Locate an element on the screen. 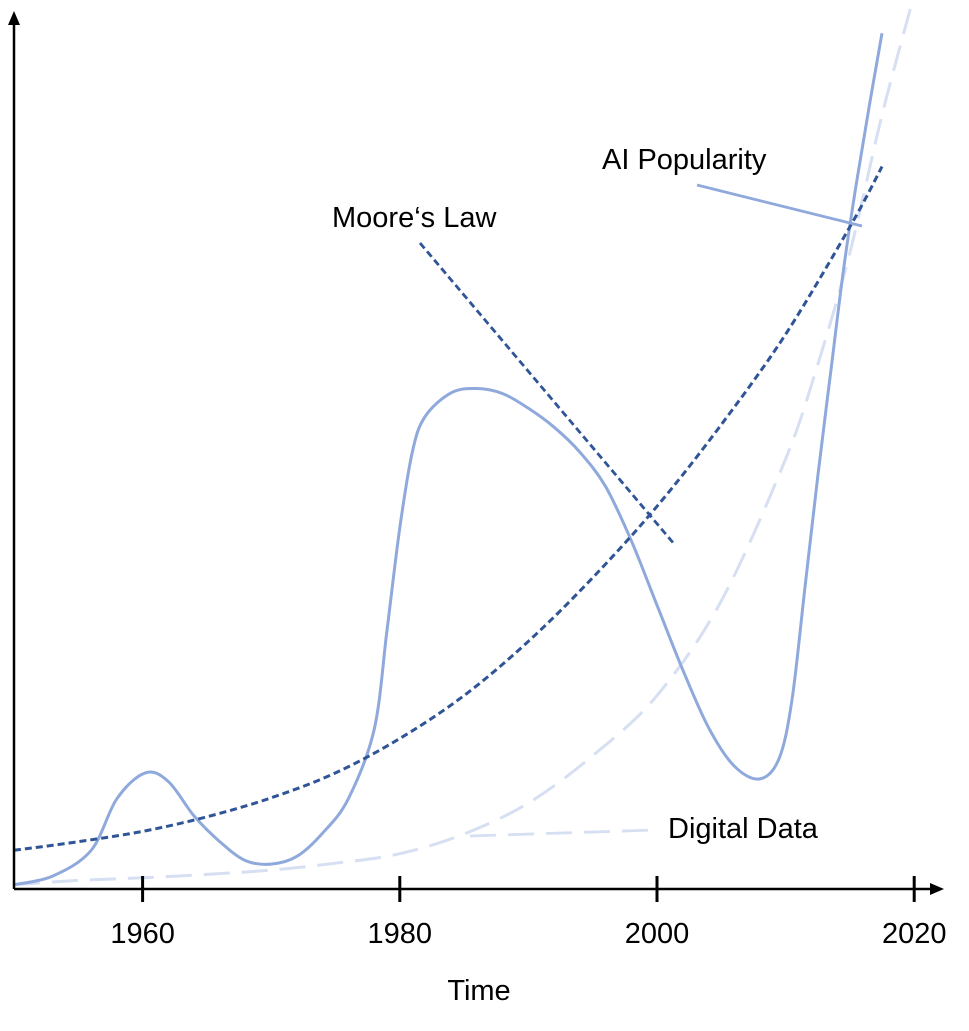  y-axis-arrow is located at coordinates (14, 18).